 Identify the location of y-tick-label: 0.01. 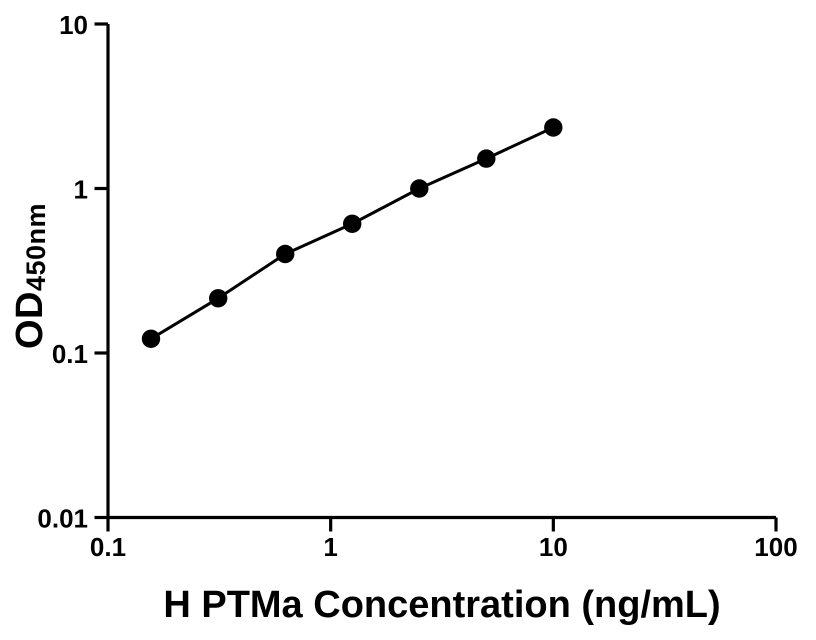
(62, 519).